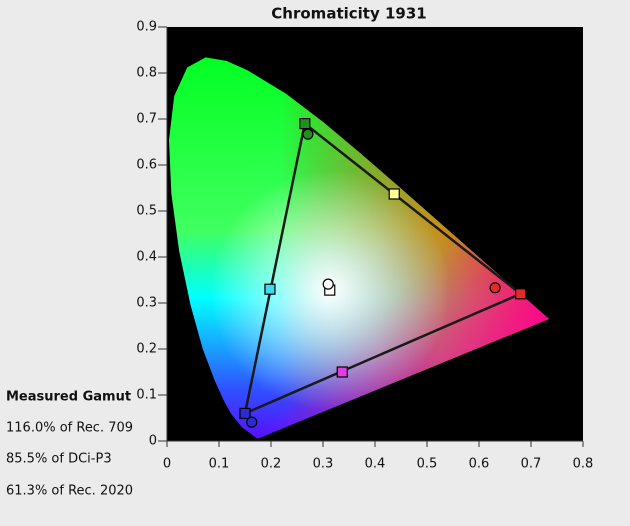  What do you see at coordinates (59, 459) in the screenshot?
I see `gamut-line: 85.5% of DCi-P3` at bounding box center [59, 459].